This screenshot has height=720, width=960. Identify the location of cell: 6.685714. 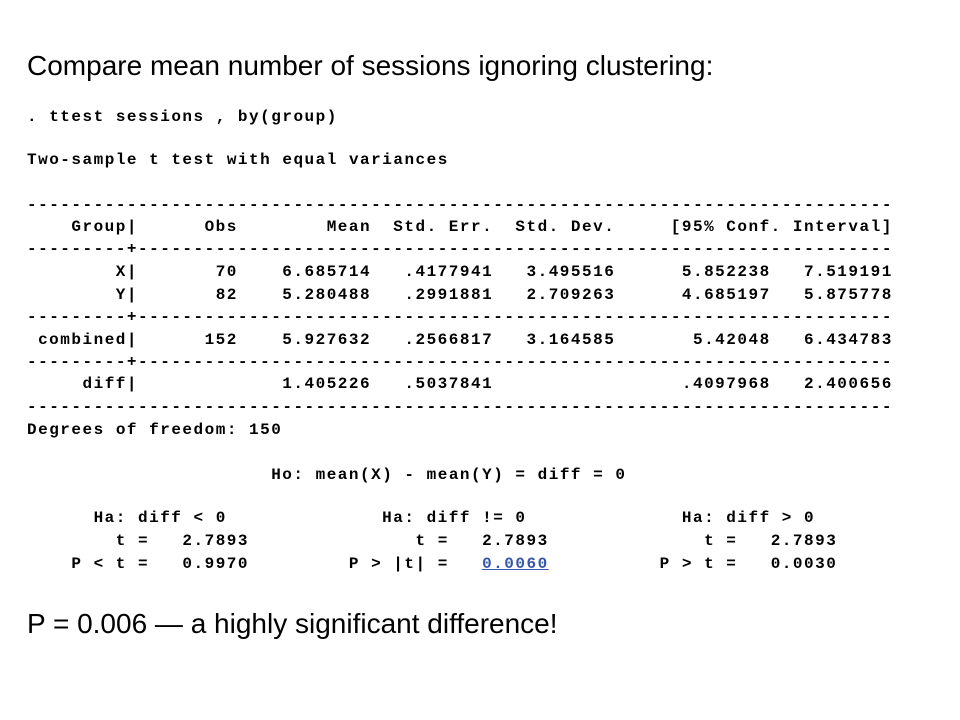
(327, 272).